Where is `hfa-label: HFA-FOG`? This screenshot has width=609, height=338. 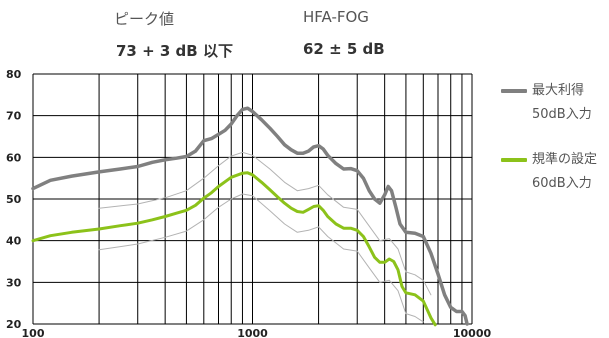 hfa-label: HFA-FOG is located at coordinates (336, 17).